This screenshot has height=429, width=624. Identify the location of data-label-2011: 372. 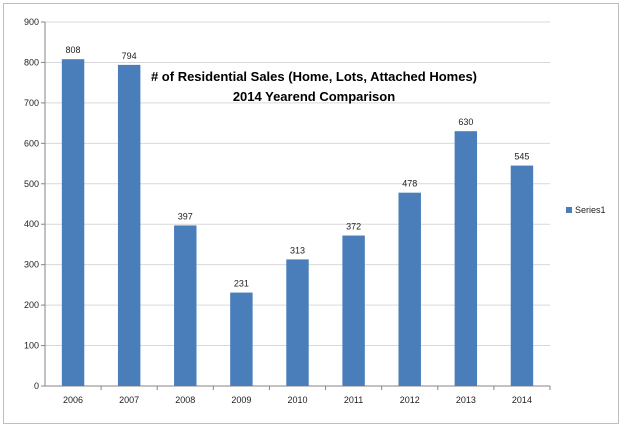
(353, 227).